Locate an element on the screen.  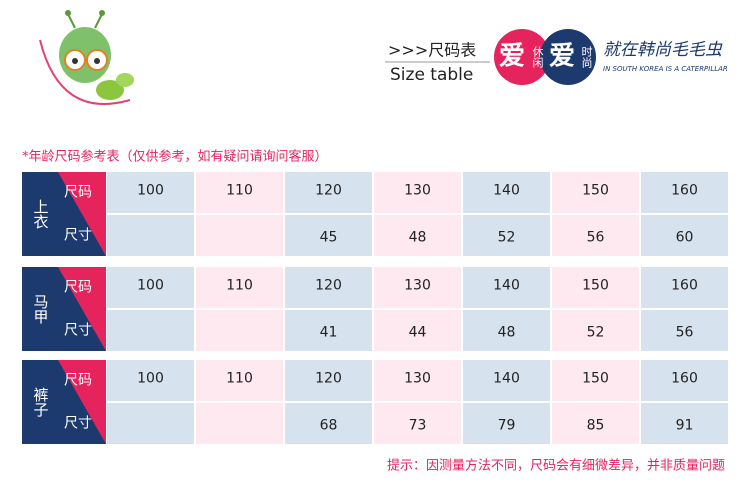
cell-value: 60 is located at coordinates (685, 238).